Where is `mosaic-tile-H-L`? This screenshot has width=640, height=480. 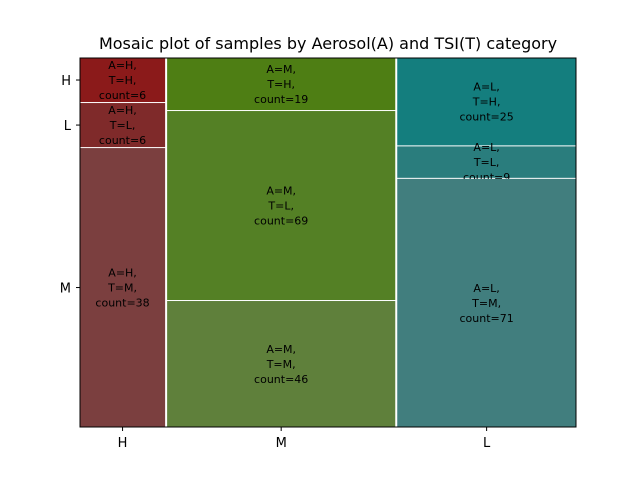 mosaic-tile-H-L is located at coordinates (123, 125).